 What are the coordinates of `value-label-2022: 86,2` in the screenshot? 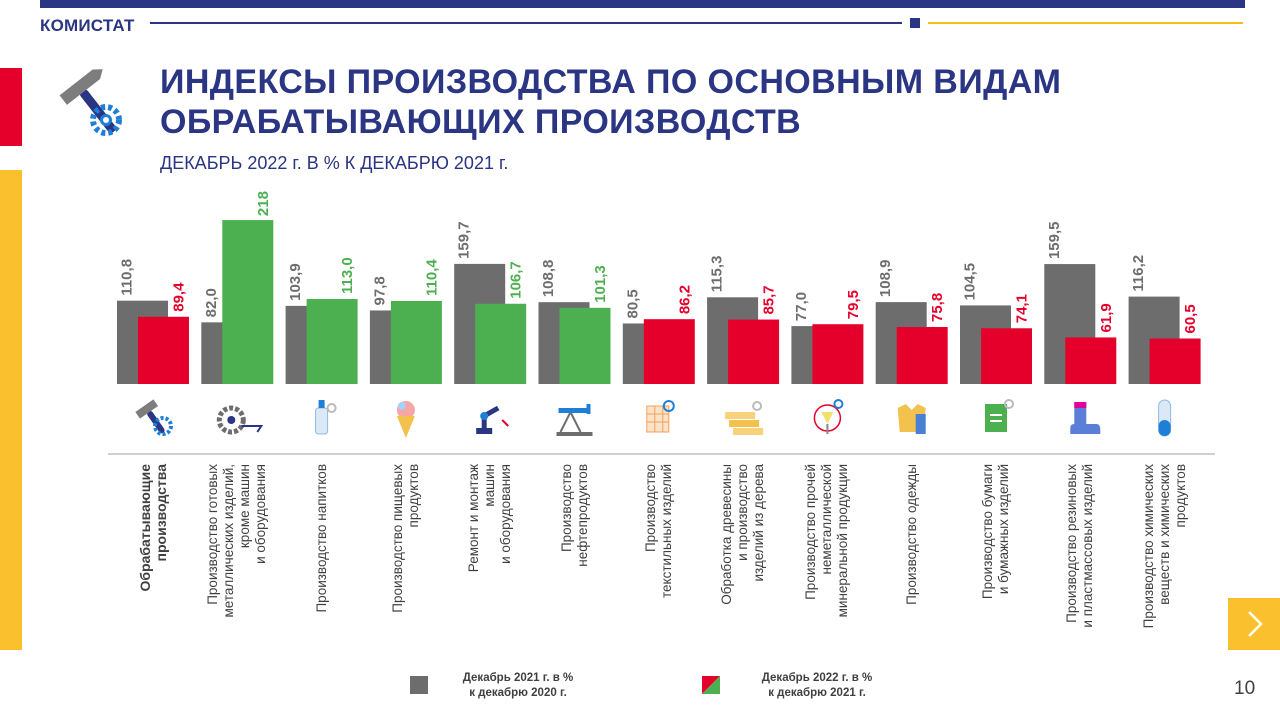 It's located at (684, 299).